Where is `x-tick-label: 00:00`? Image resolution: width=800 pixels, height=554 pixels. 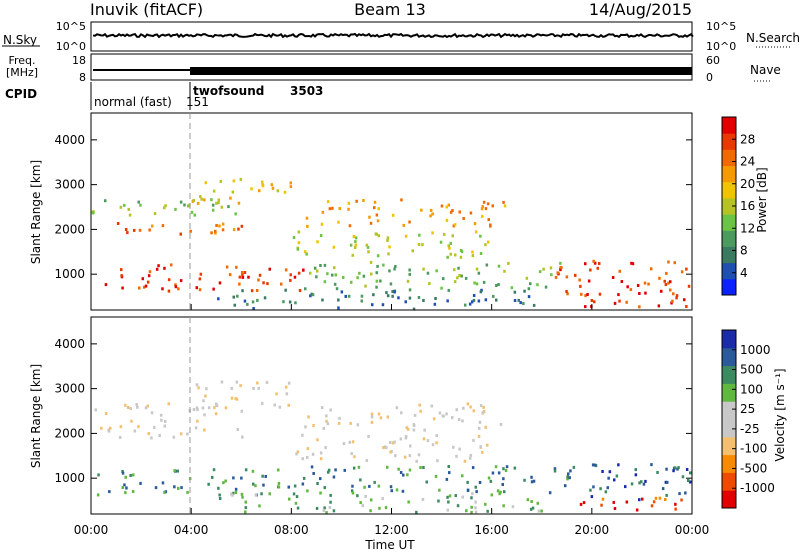
x-tick-label: 00:00 is located at coordinates (692, 530).